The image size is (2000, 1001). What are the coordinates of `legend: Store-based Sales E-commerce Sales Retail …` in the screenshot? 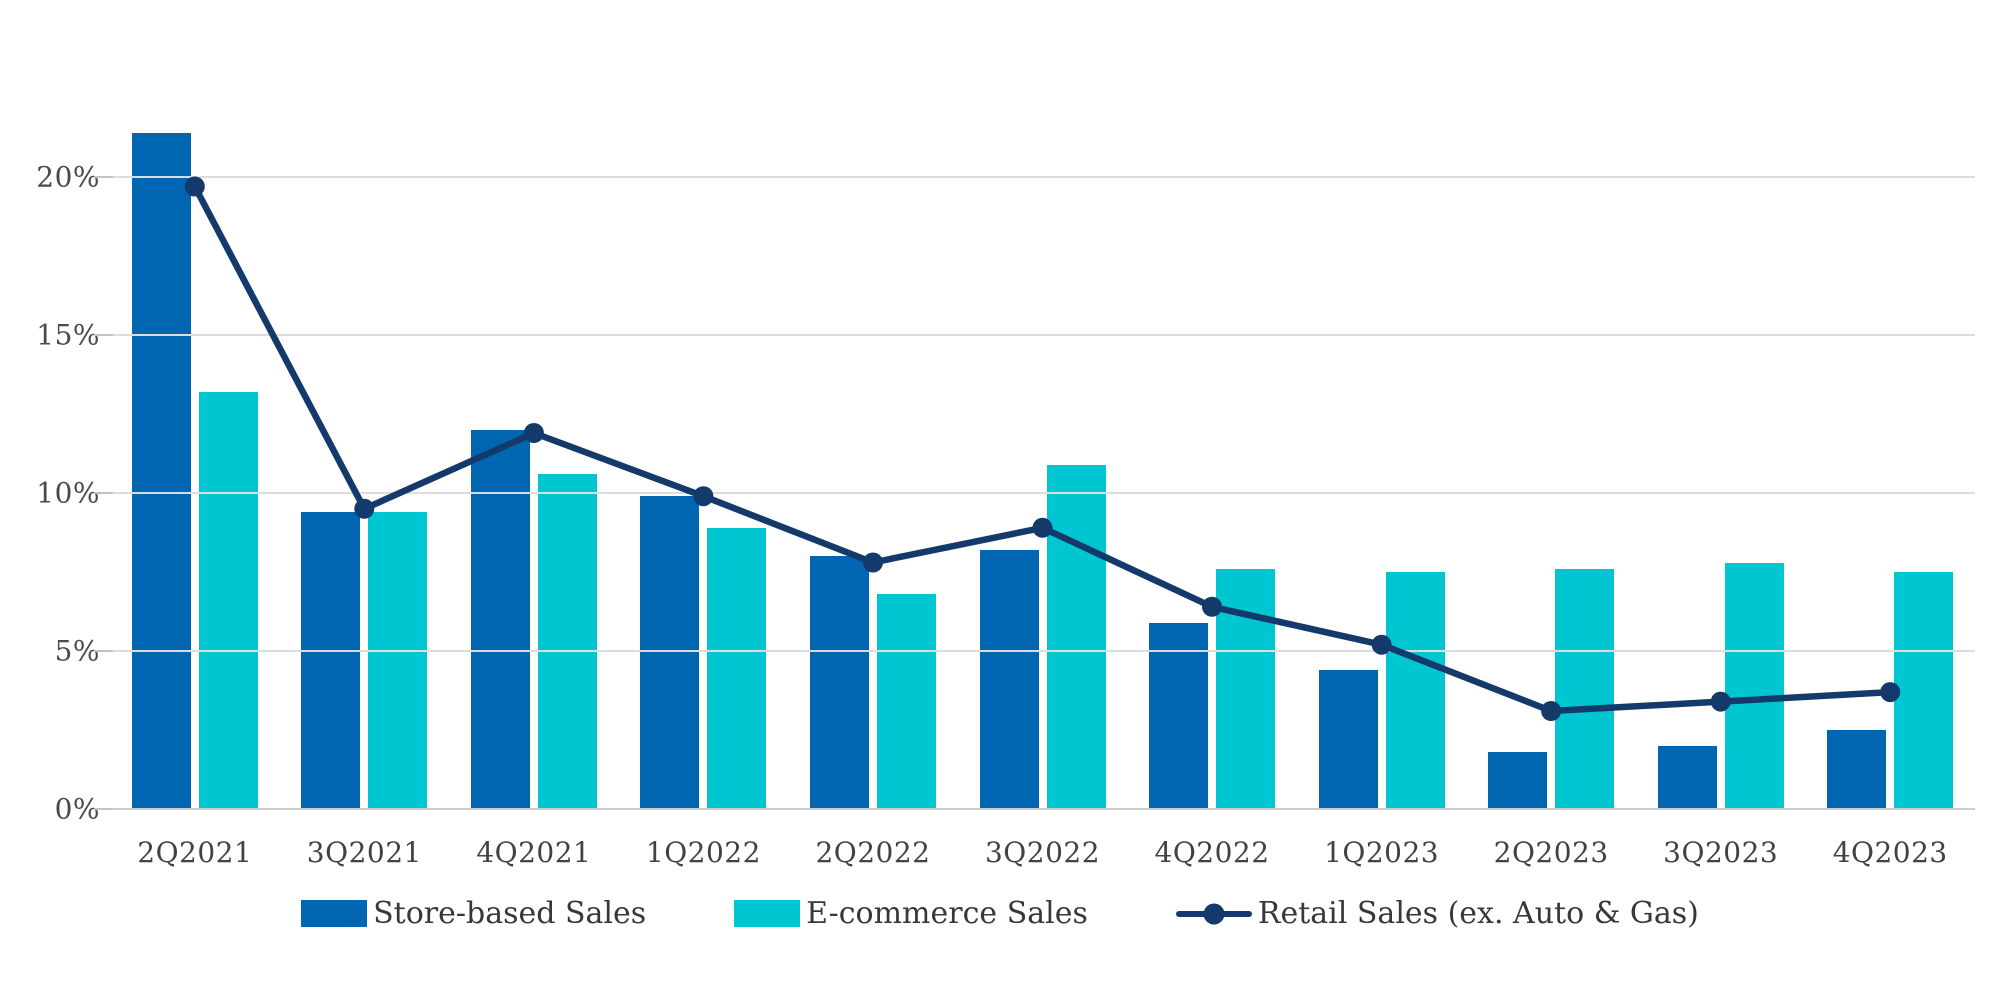 It's located at (1000, 913).